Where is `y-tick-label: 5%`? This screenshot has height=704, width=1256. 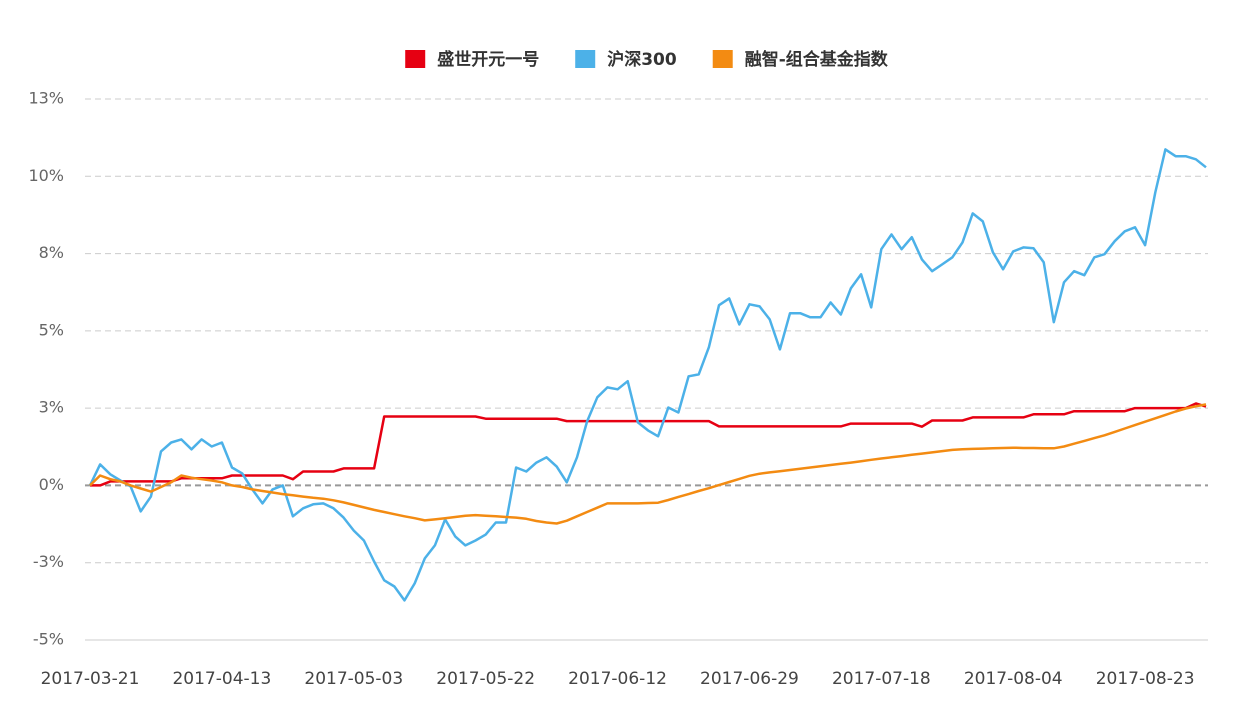 y-tick-label: 5% is located at coordinates (51, 329).